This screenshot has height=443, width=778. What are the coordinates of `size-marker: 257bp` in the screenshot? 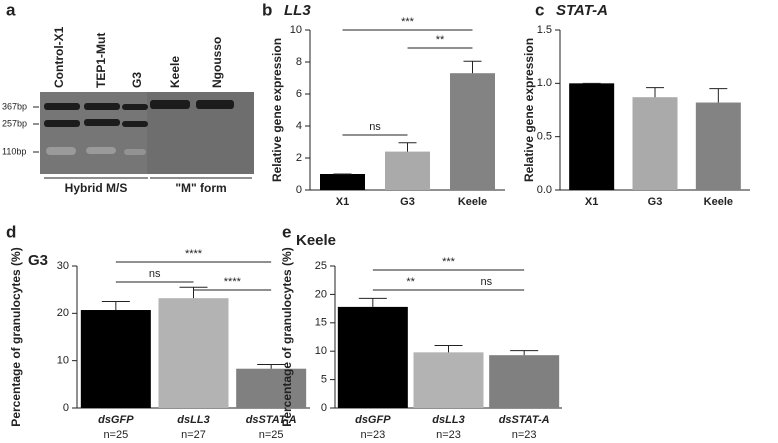 It's located at (14, 123).